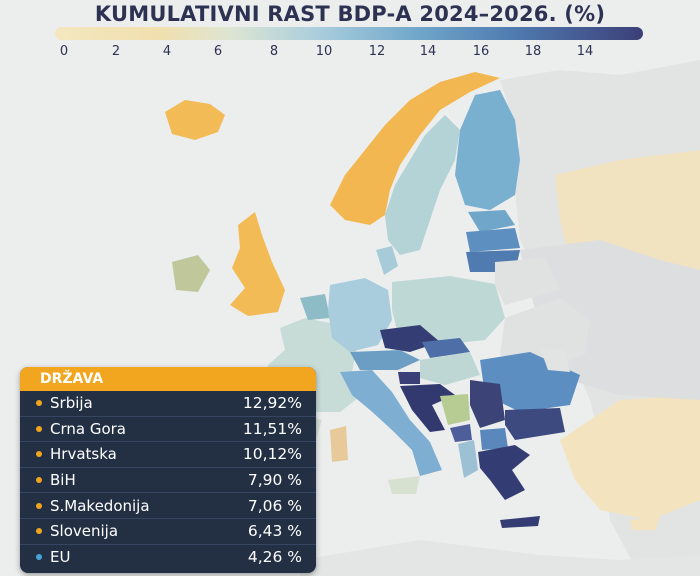  Describe the element at coordinates (535, 424) in the screenshot. I see `bulgaria` at that location.